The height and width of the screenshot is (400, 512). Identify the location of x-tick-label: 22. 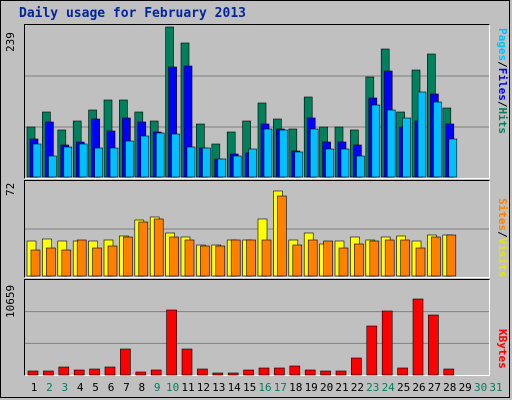
(357, 387).